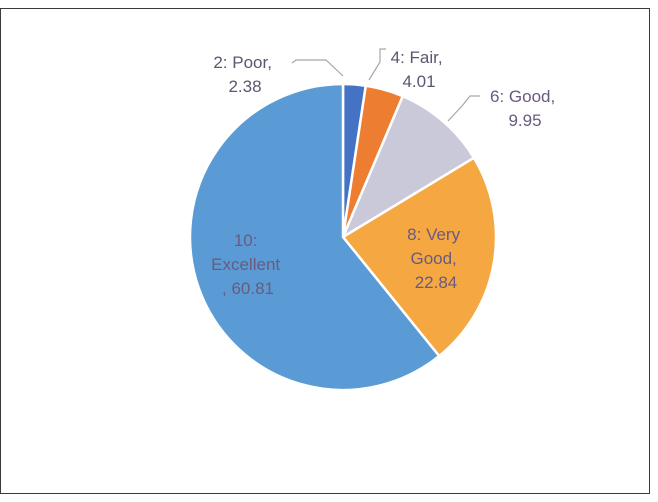 The image size is (658, 502). I want to click on slice-very-good, so click(419, 257).